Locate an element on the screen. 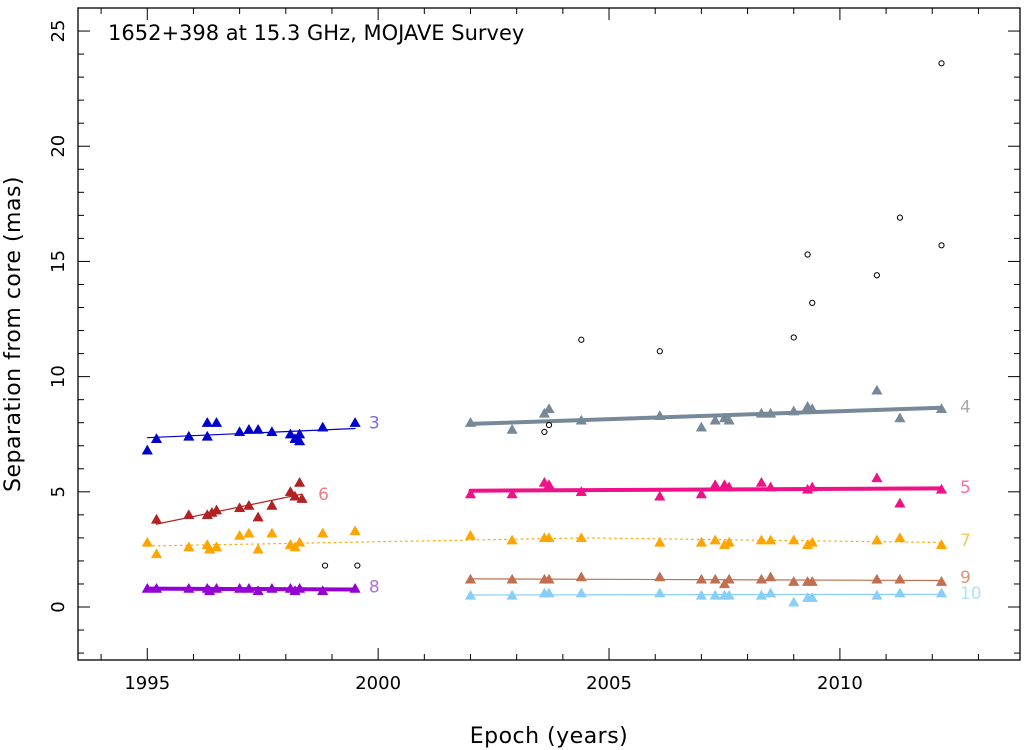 The width and height of the screenshot is (1027, 750). x-tick-label: 2000 is located at coordinates (378, 683).